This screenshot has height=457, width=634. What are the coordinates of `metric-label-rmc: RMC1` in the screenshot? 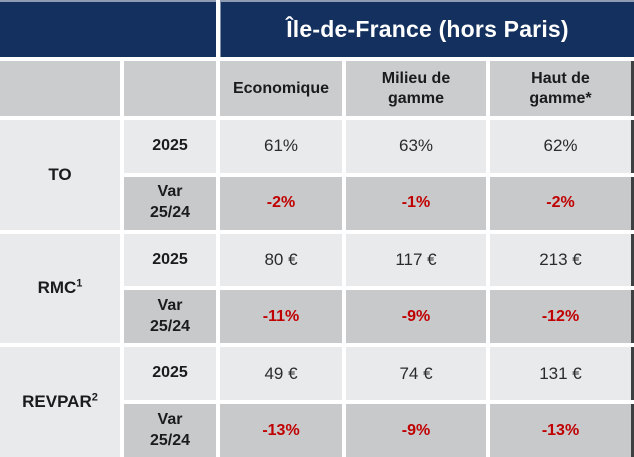 It's located at (60, 288).